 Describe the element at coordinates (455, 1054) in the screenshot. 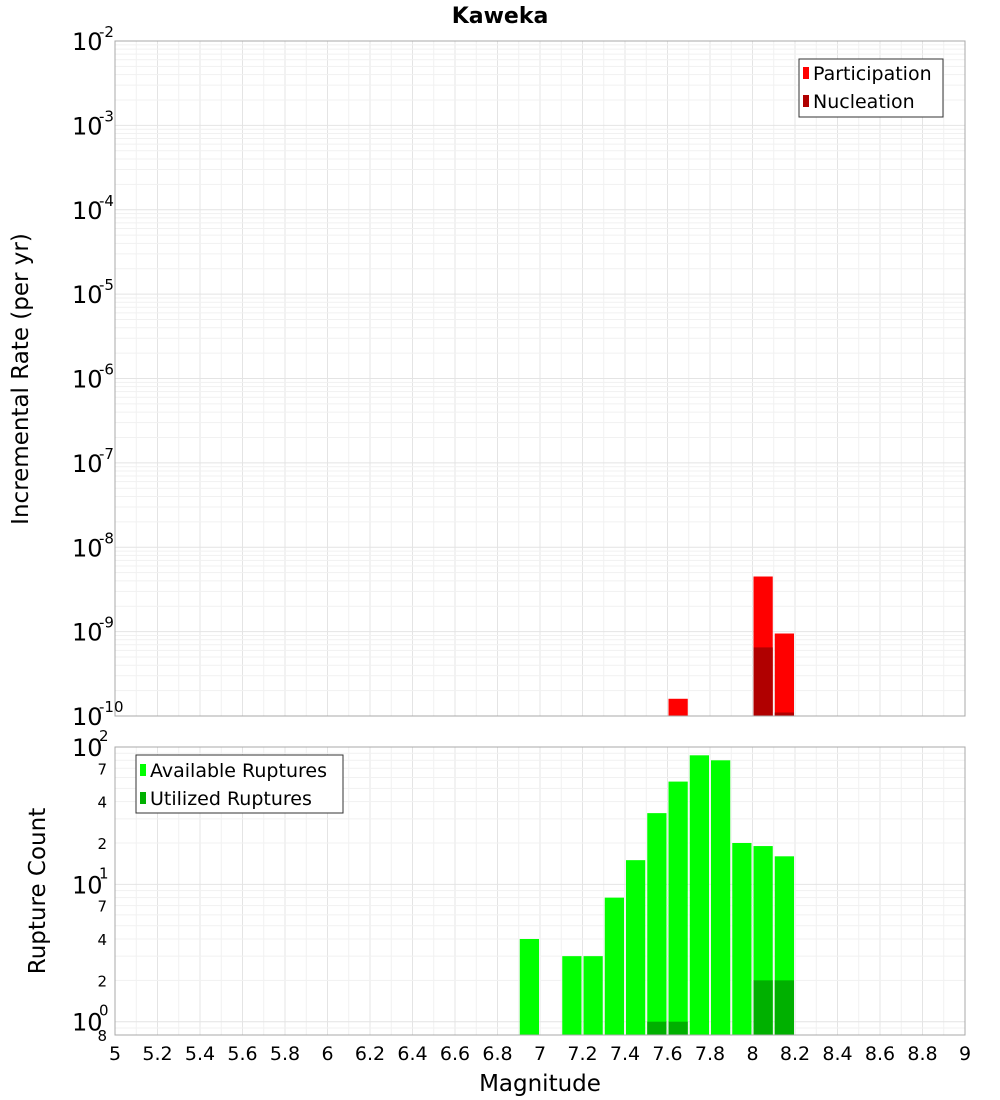

I see `x-tick-label: 6.6` at that location.